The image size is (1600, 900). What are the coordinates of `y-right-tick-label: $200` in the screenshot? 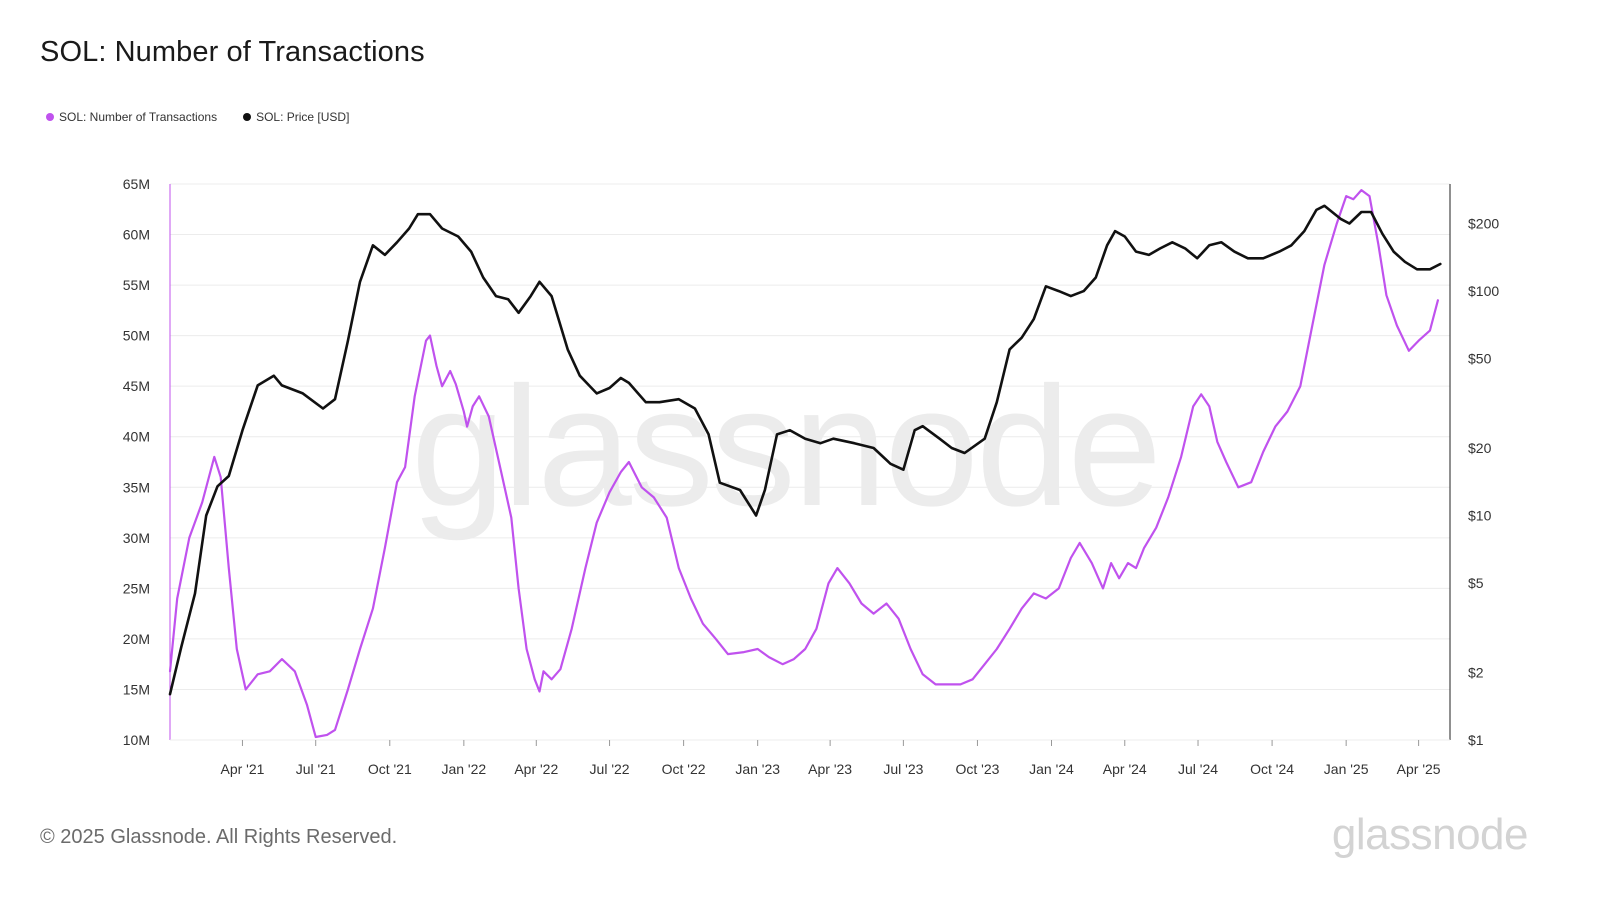 It's located at (1483, 224).